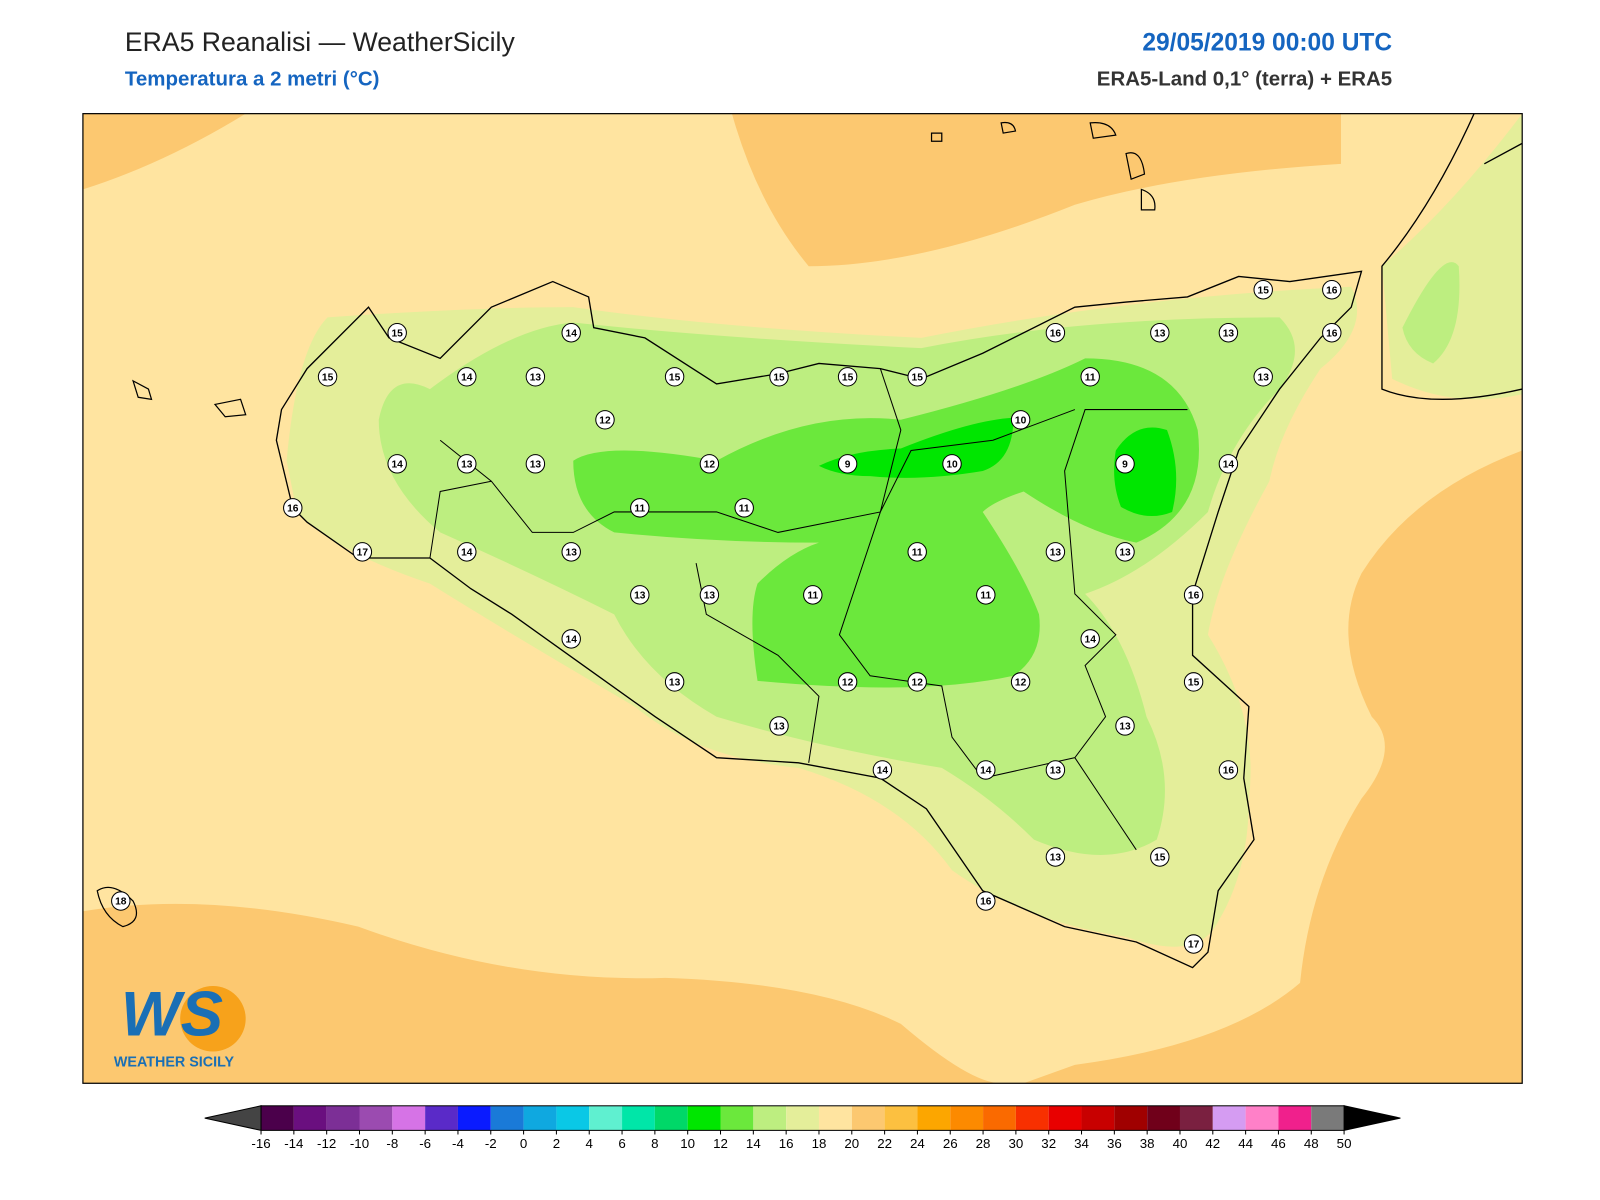  Describe the element at coordinates (802, 1118) in the screenshot. I see `colorbar-frame` at that location.